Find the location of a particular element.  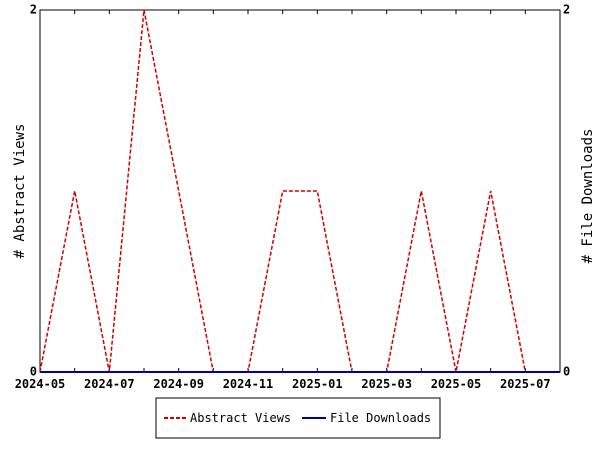

legend-box is located at coordinates (298, 418).